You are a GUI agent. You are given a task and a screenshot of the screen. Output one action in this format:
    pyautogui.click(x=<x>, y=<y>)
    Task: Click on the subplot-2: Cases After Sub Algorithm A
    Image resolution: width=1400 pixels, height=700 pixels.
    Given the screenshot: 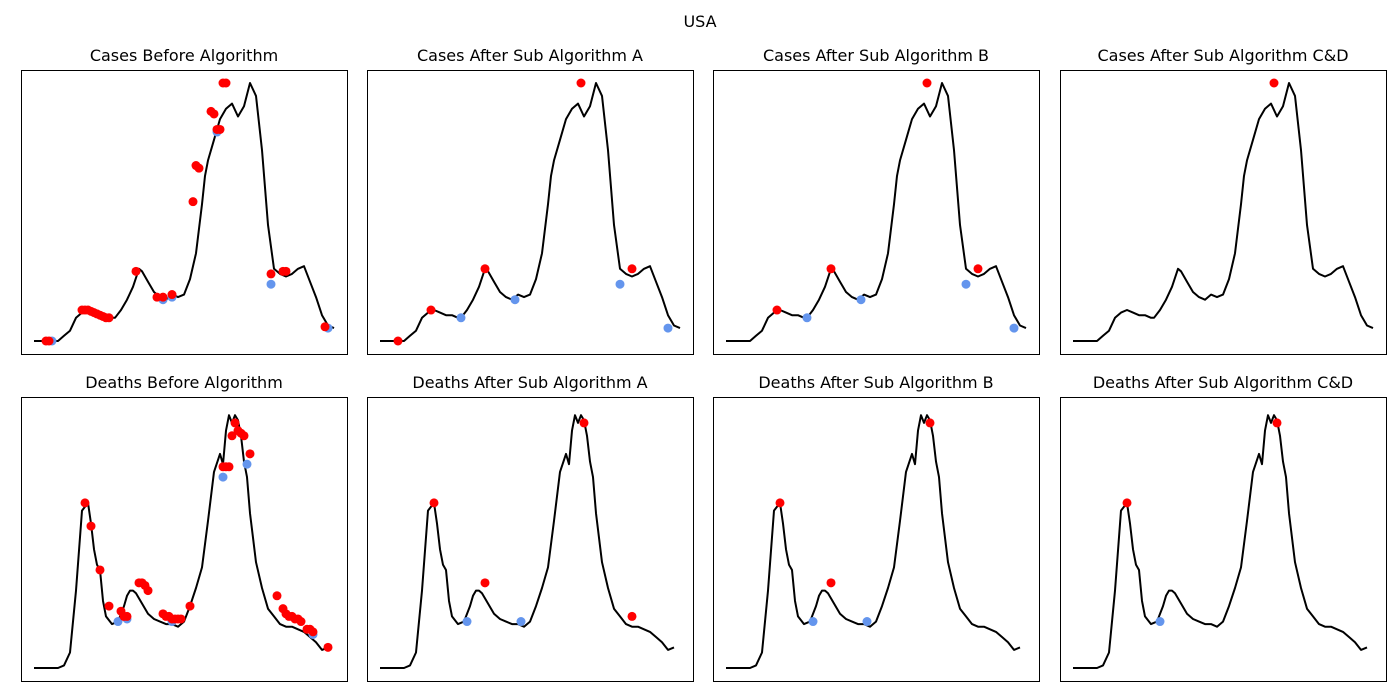 What is the action you would take?
    pyautogui.click(x=530, y=200)
    